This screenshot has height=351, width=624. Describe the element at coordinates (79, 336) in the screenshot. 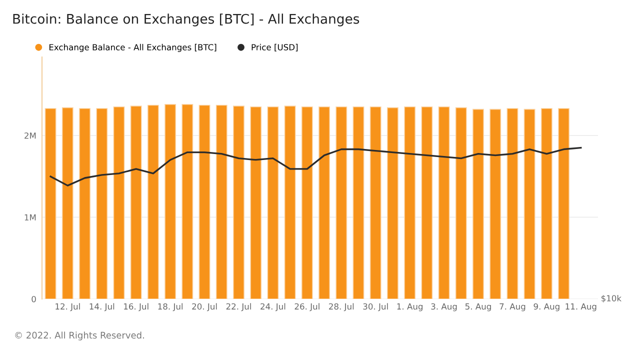

I see `text: © 2022. All Rights Reserved.` at that location.